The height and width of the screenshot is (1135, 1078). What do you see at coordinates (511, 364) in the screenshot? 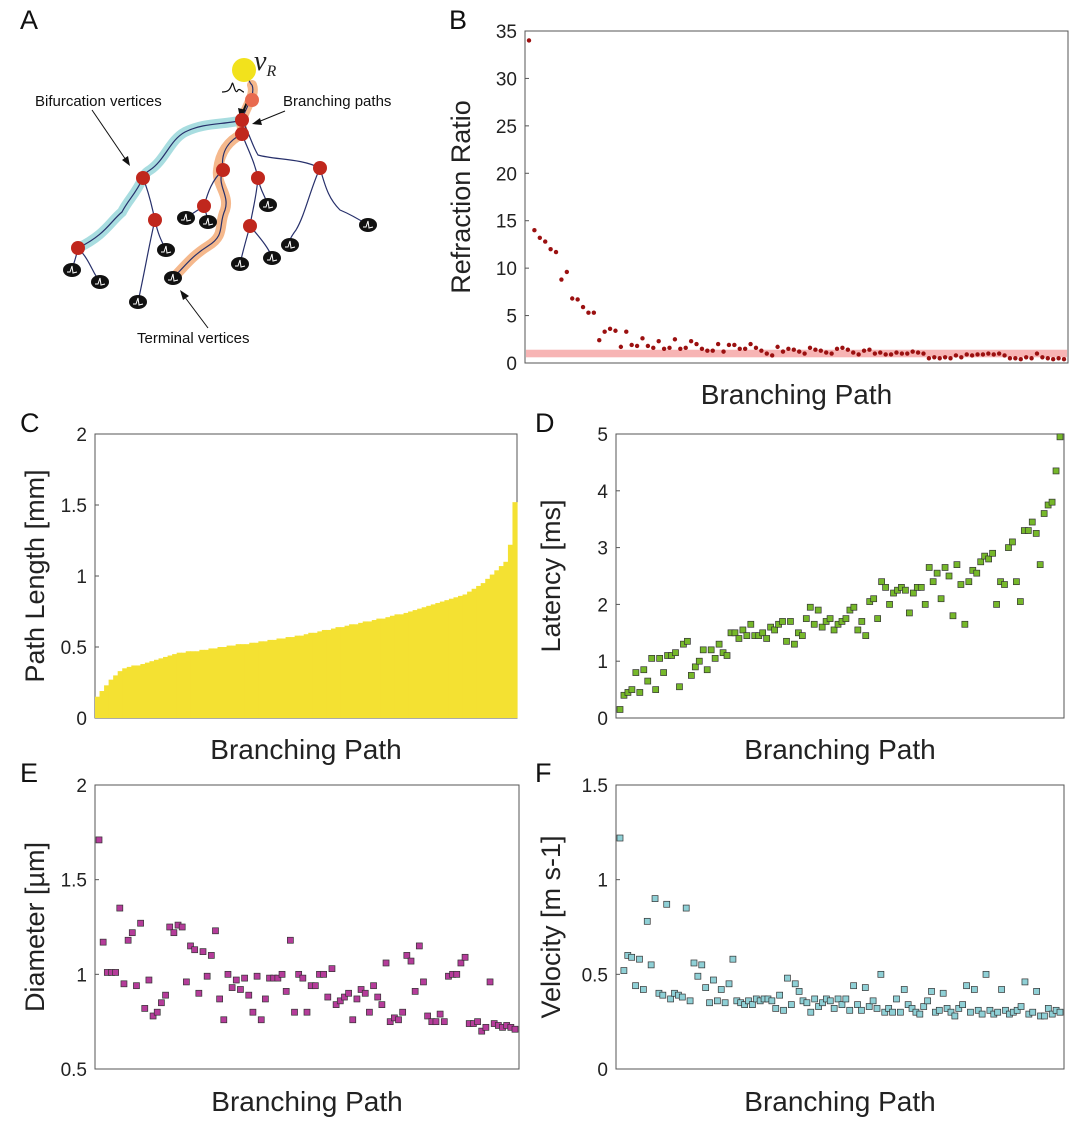
I see `y-tick-label: 0` at bounding box center [511, 364].